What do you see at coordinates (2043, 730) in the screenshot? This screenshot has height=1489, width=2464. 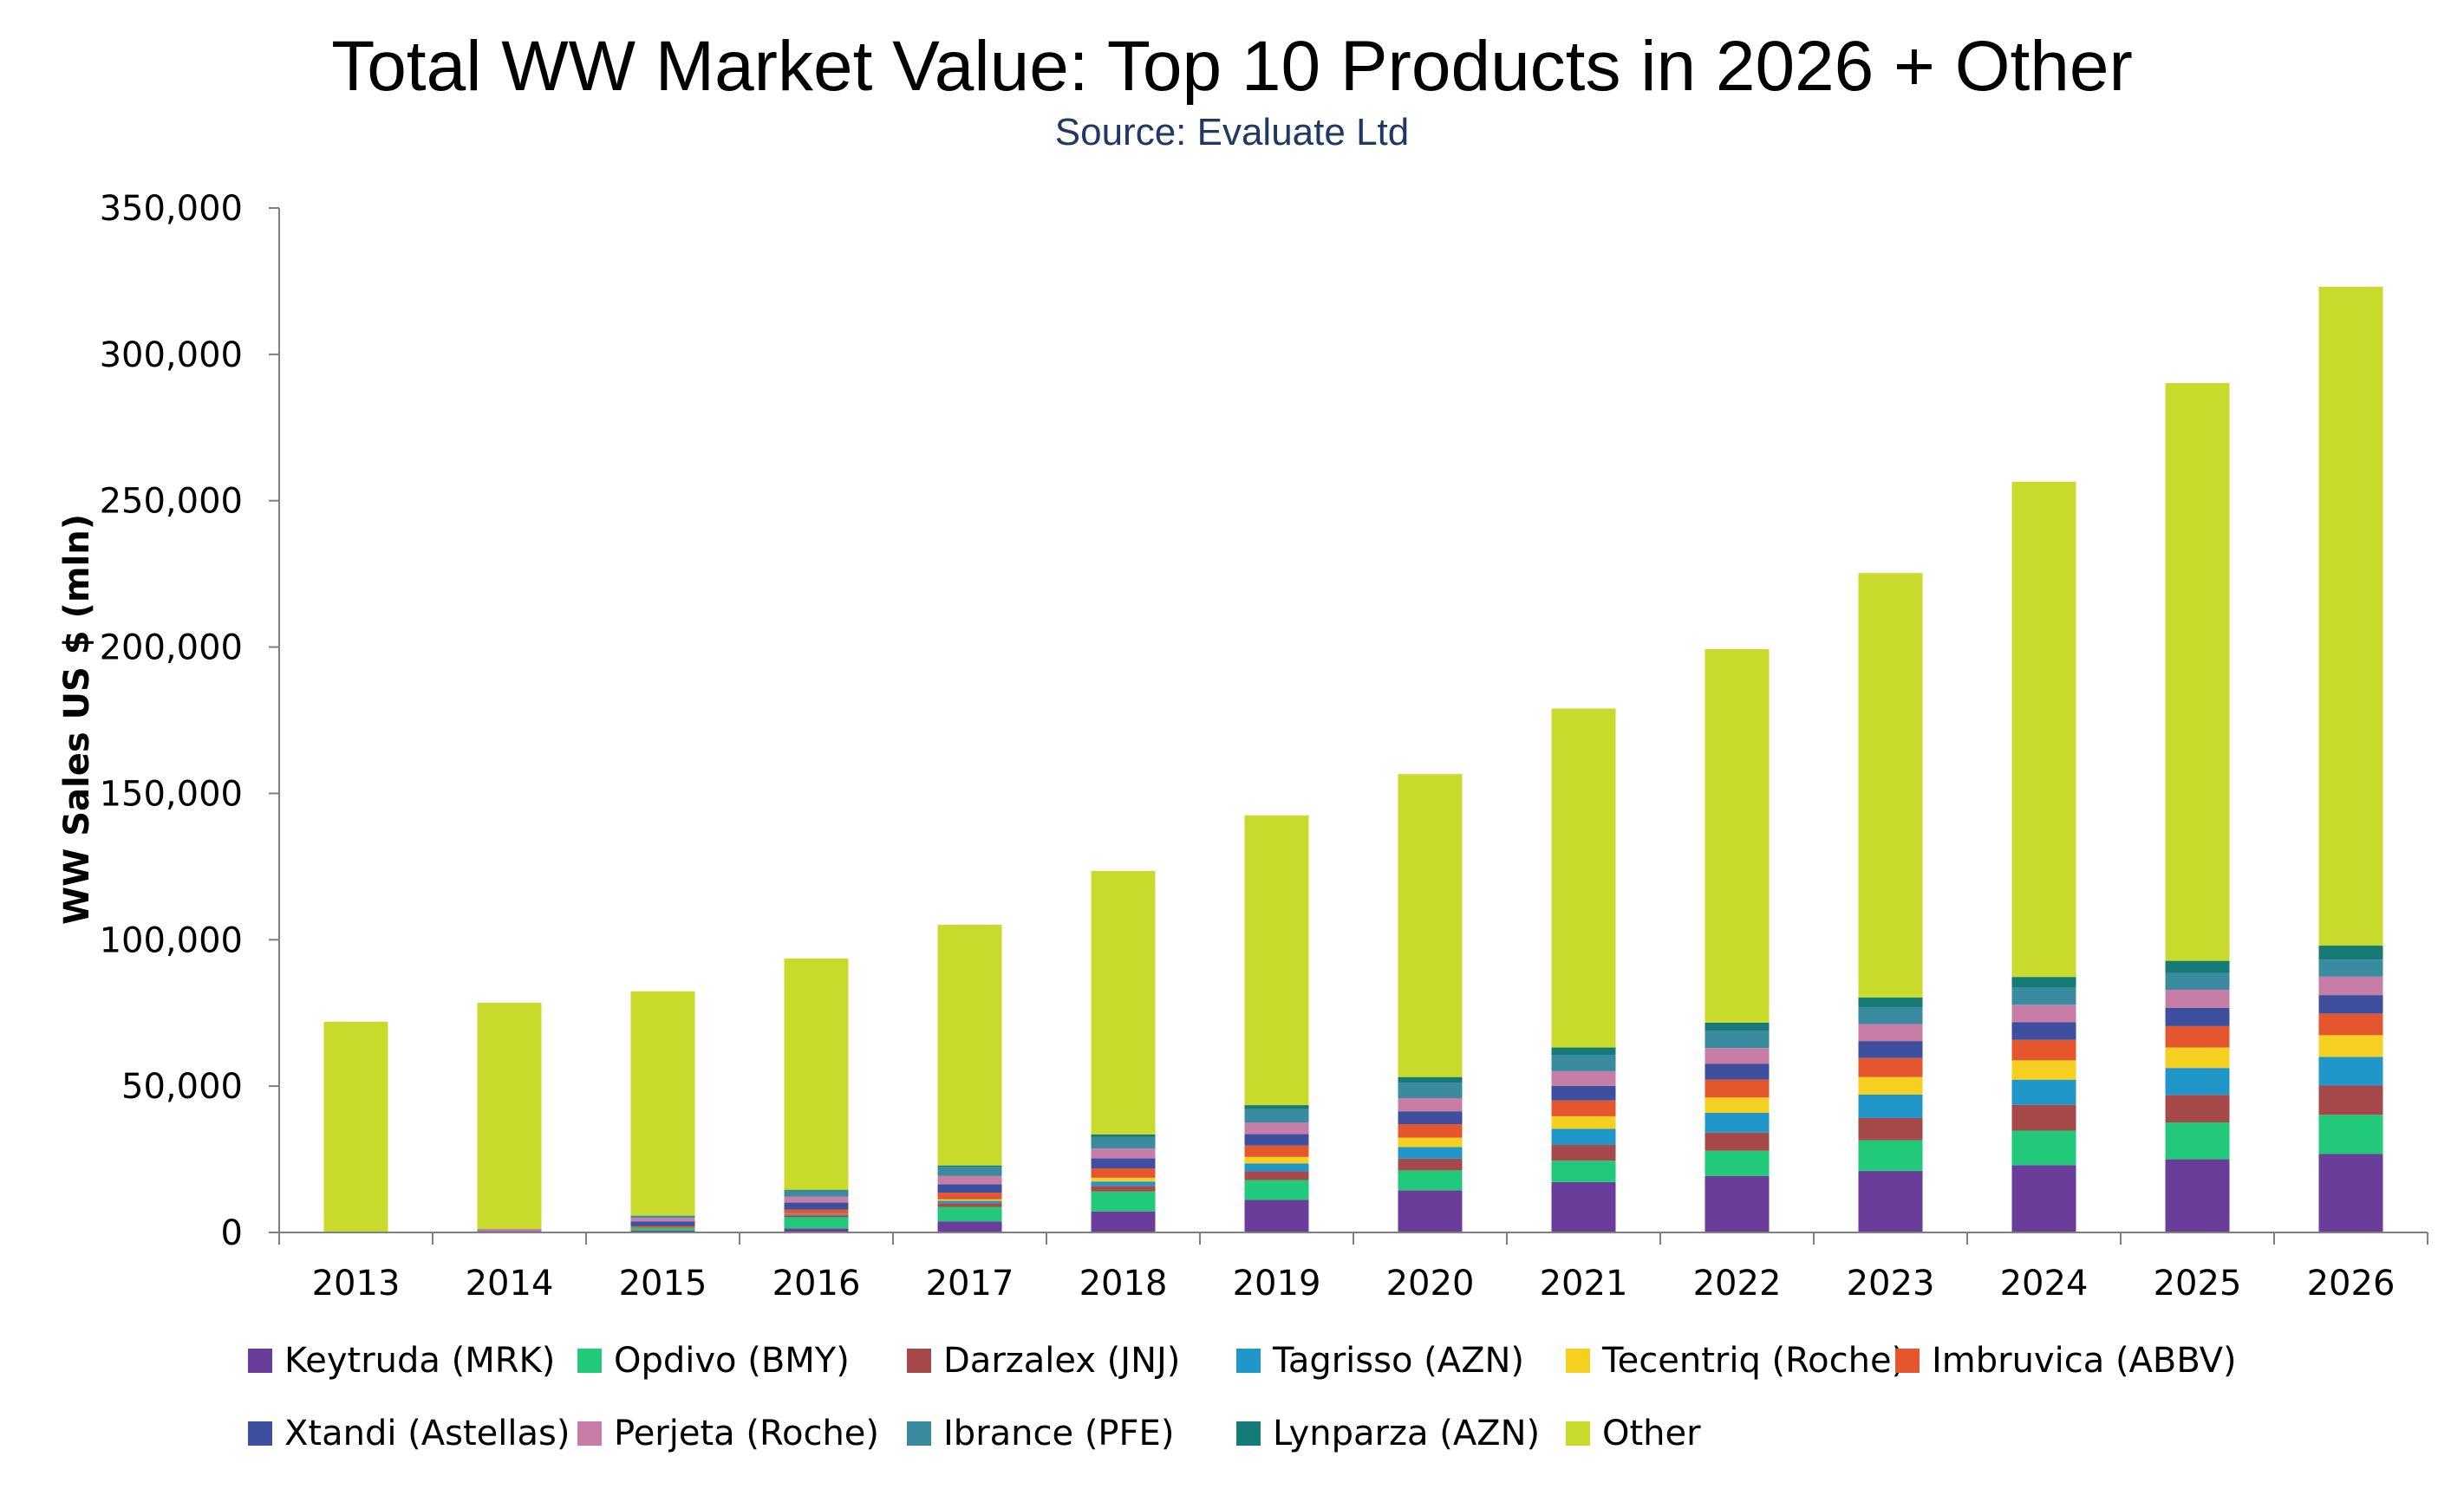 I see `bar-segment-other-2024` at bounding box center [2043, 730].